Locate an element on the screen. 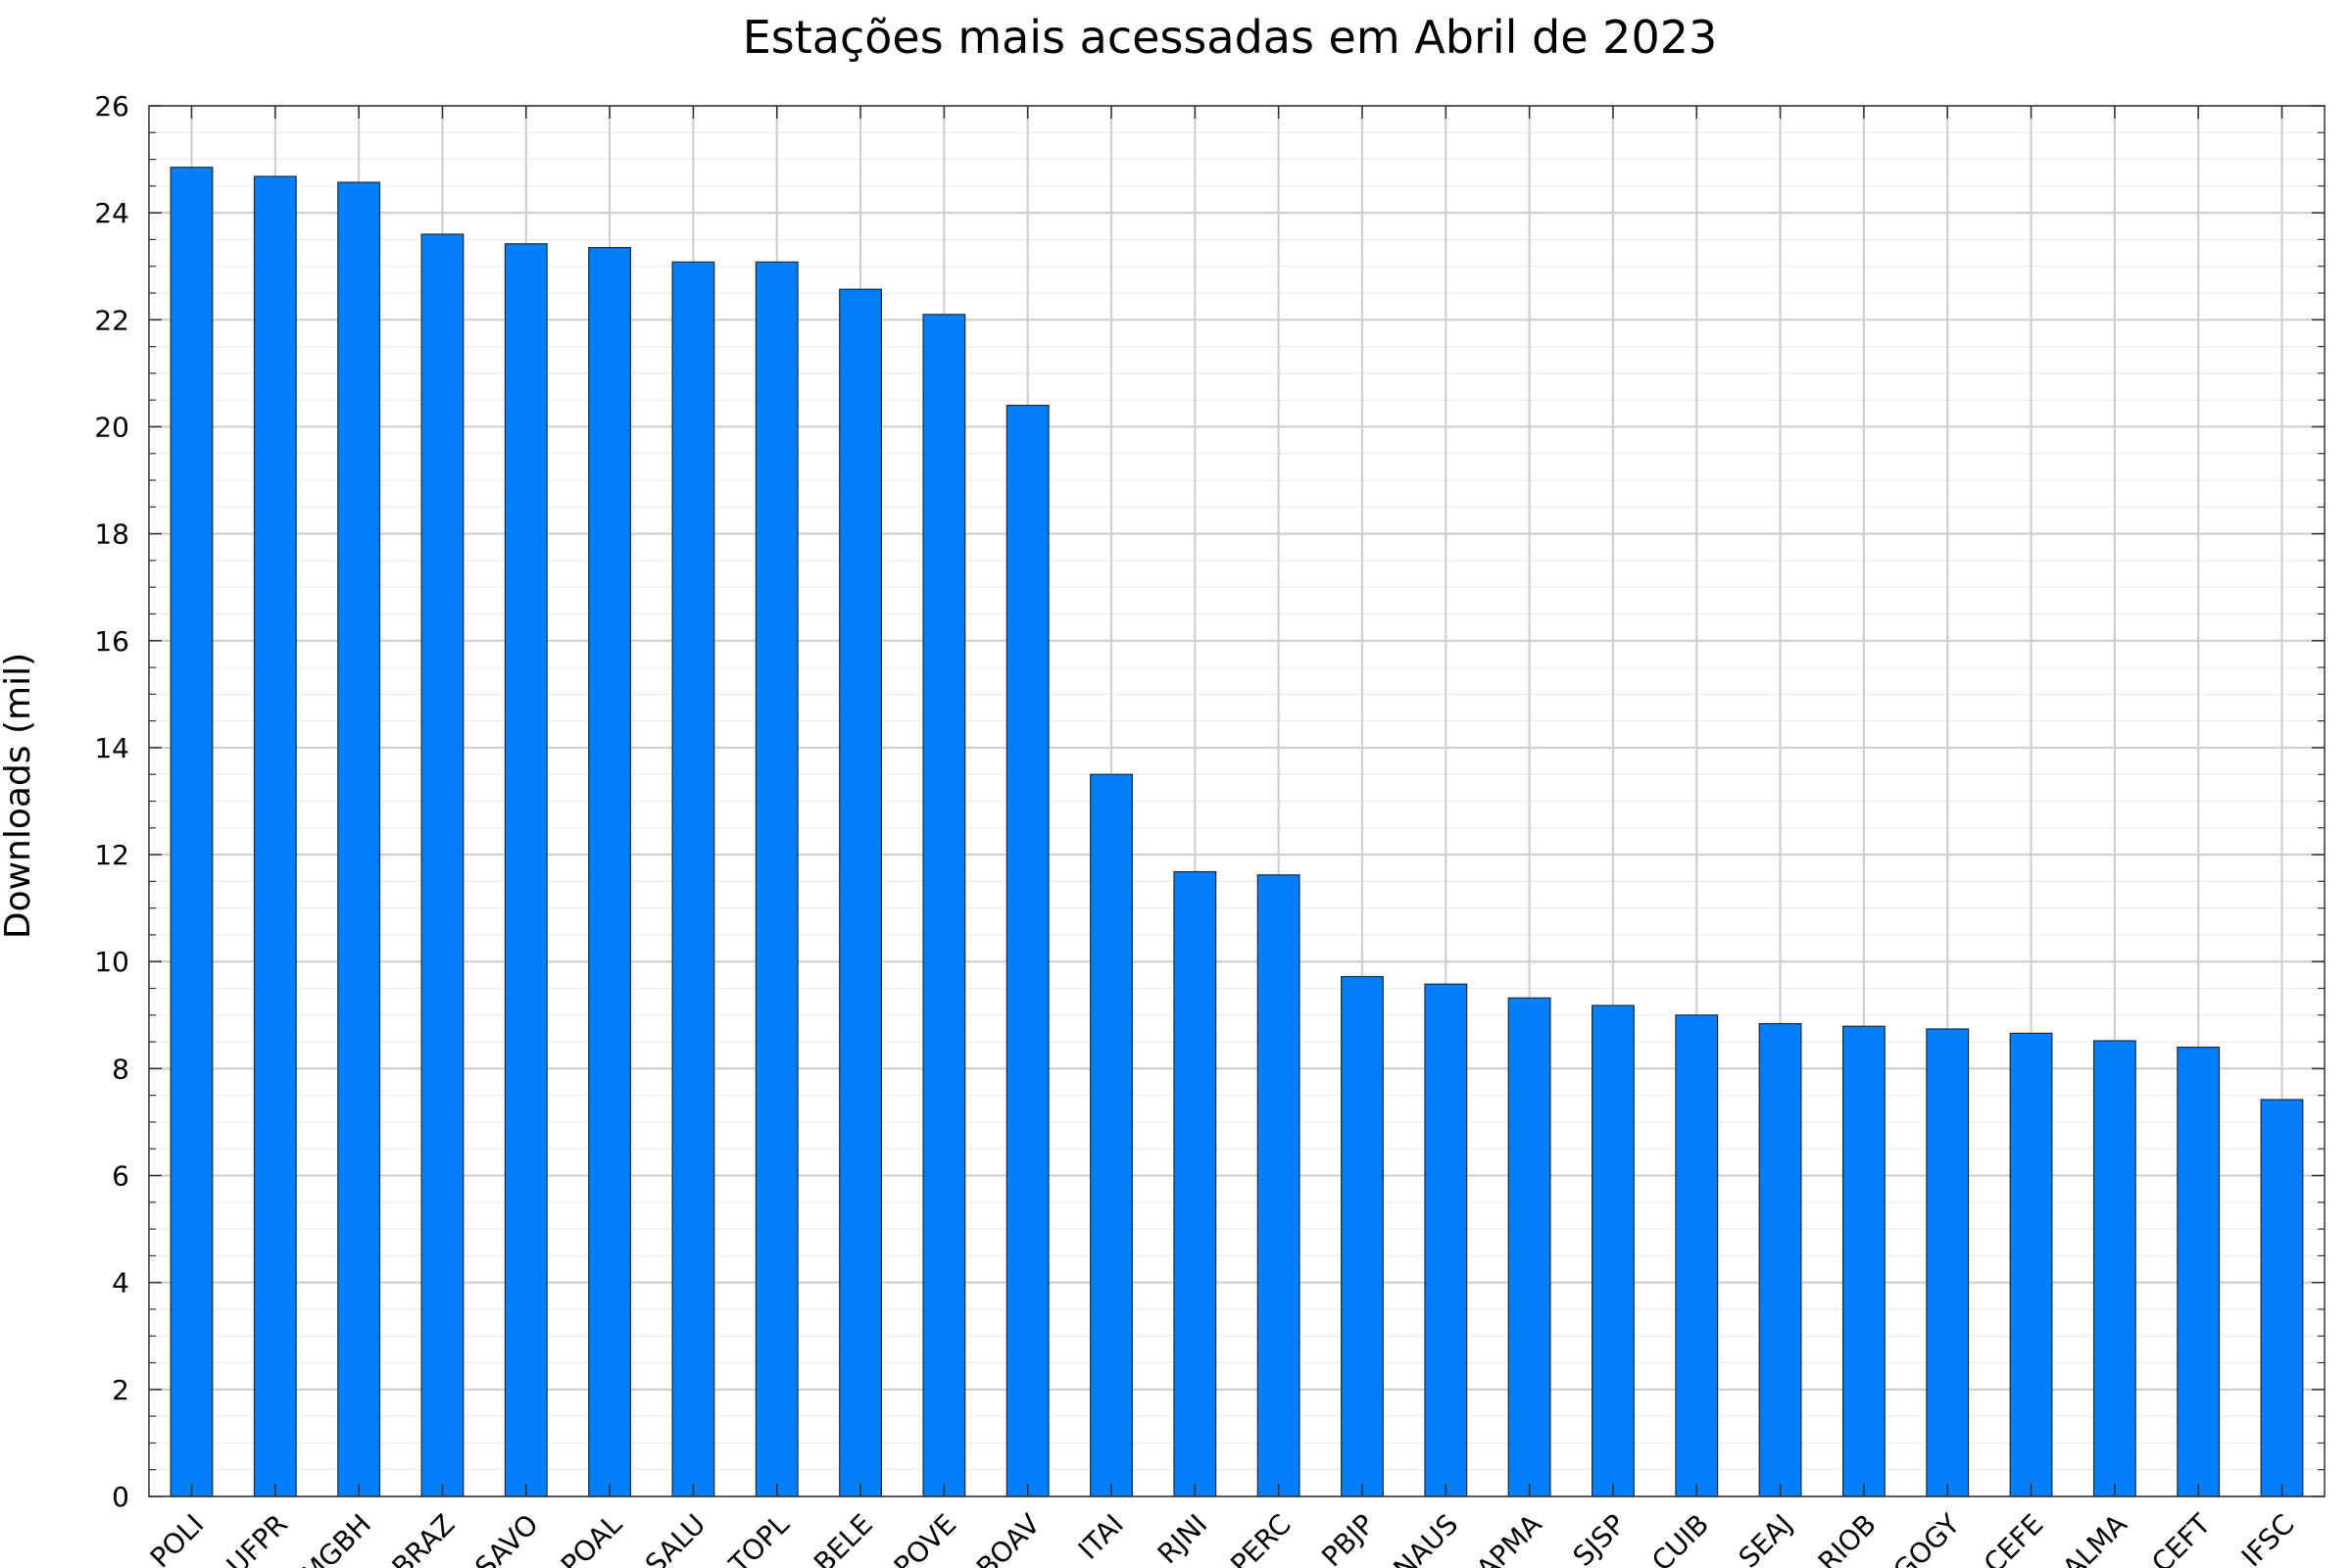  x-tick-label: ITAI is located at coordinates (1101, 1537).